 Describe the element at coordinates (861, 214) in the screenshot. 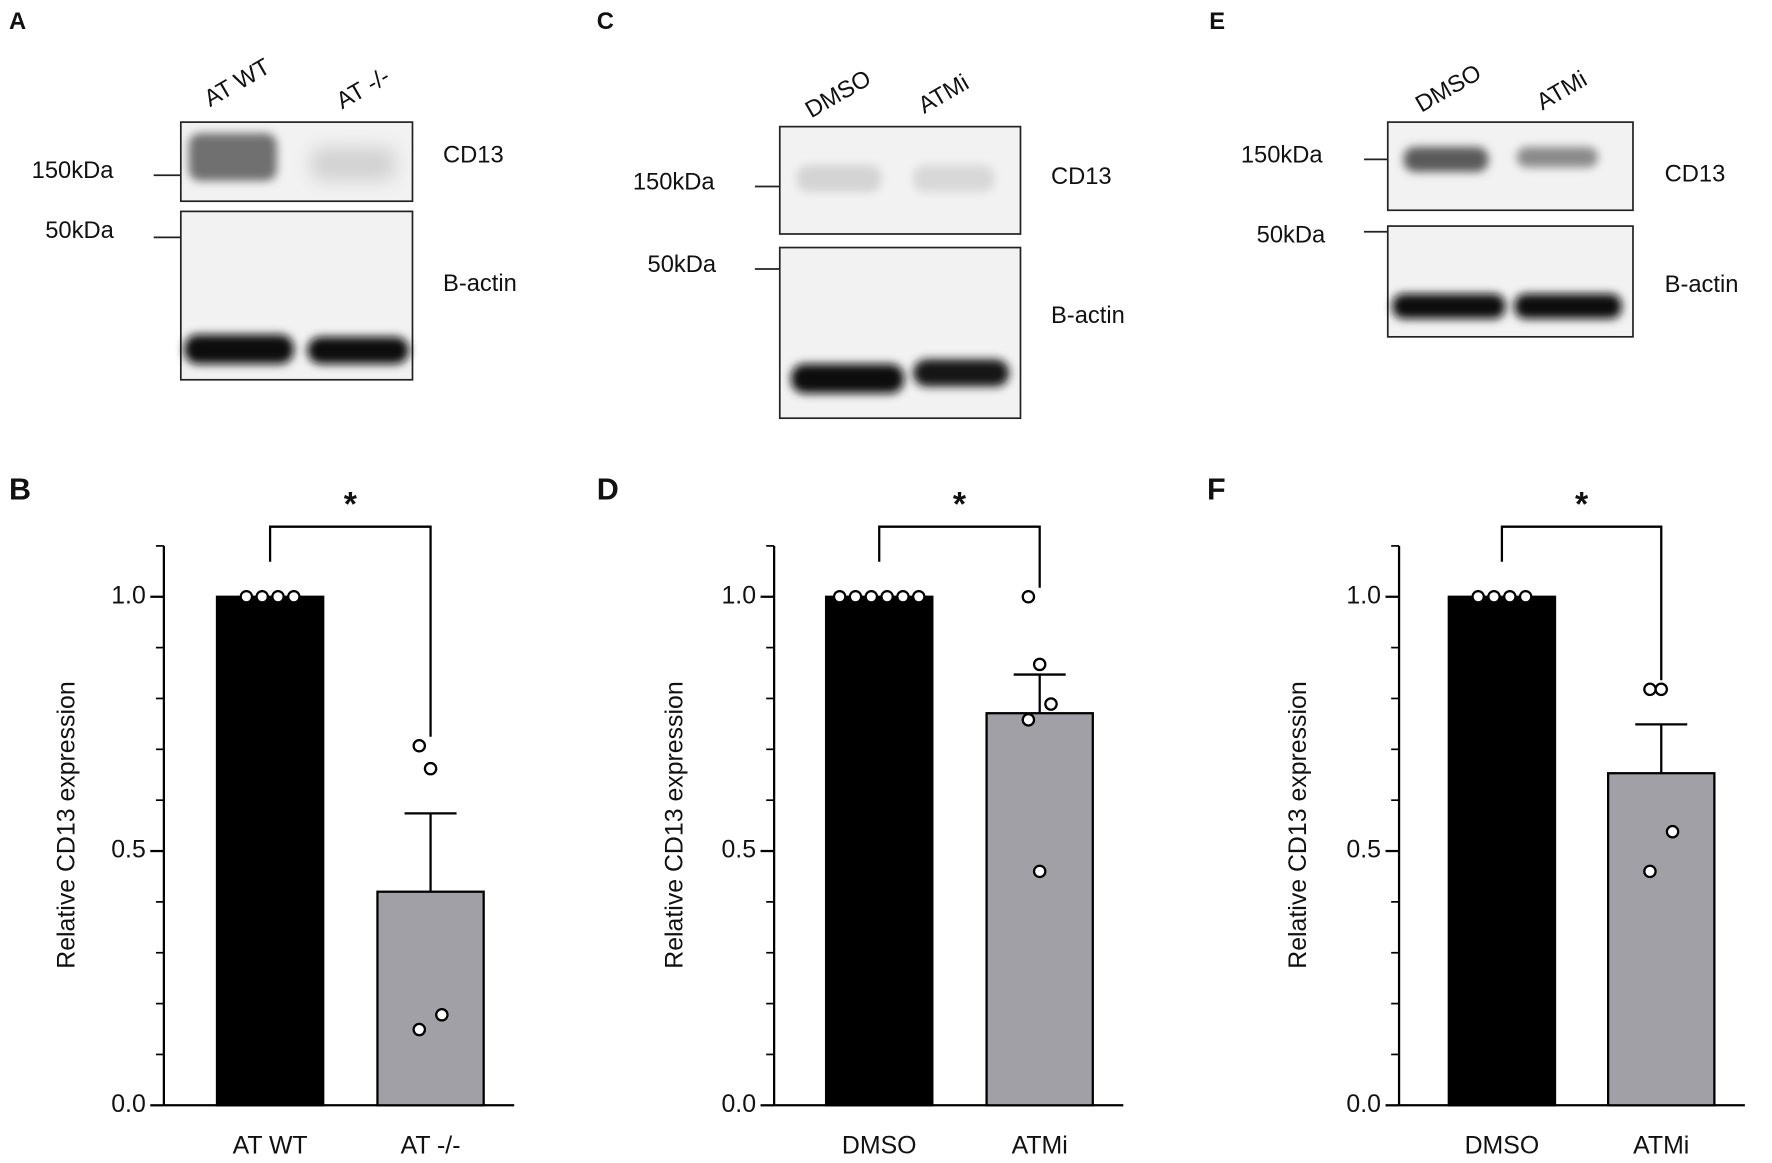

I see `blot-c: C DMSO ATMi 150kDa 50kDa CD13 B-actin` at that location.